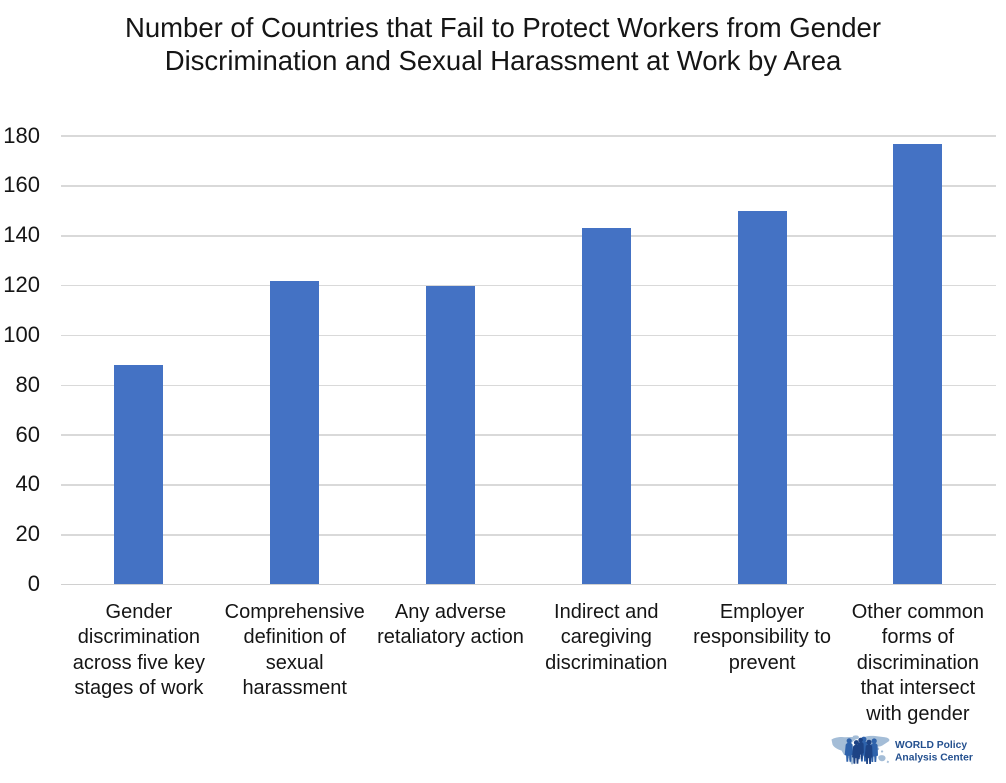  I want to click on svg-text: WORLD Policy, so click(931, 745).